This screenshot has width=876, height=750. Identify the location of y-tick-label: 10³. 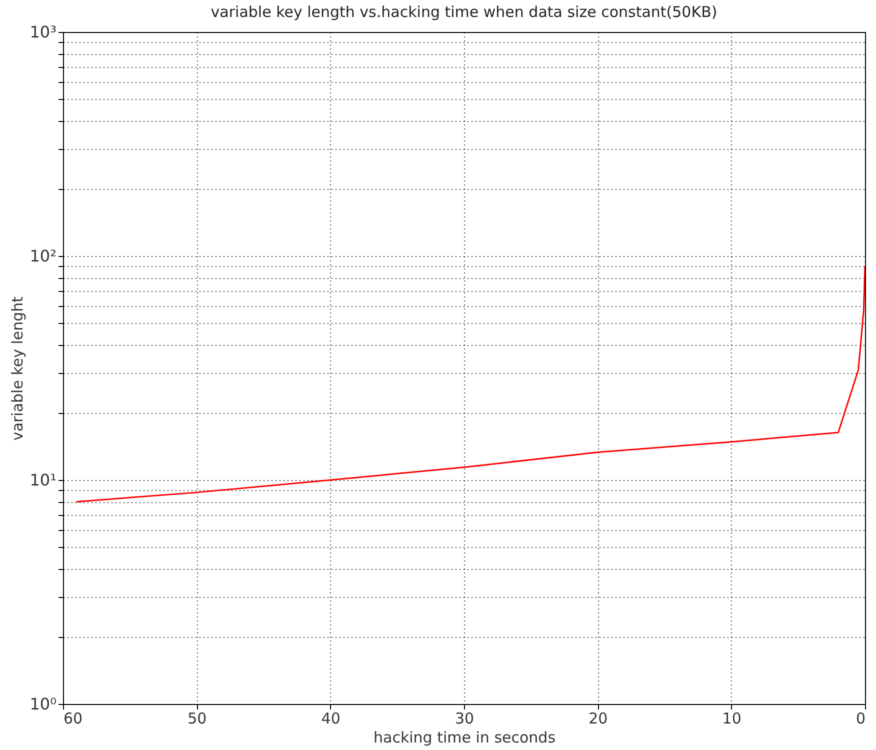
(43, 32).